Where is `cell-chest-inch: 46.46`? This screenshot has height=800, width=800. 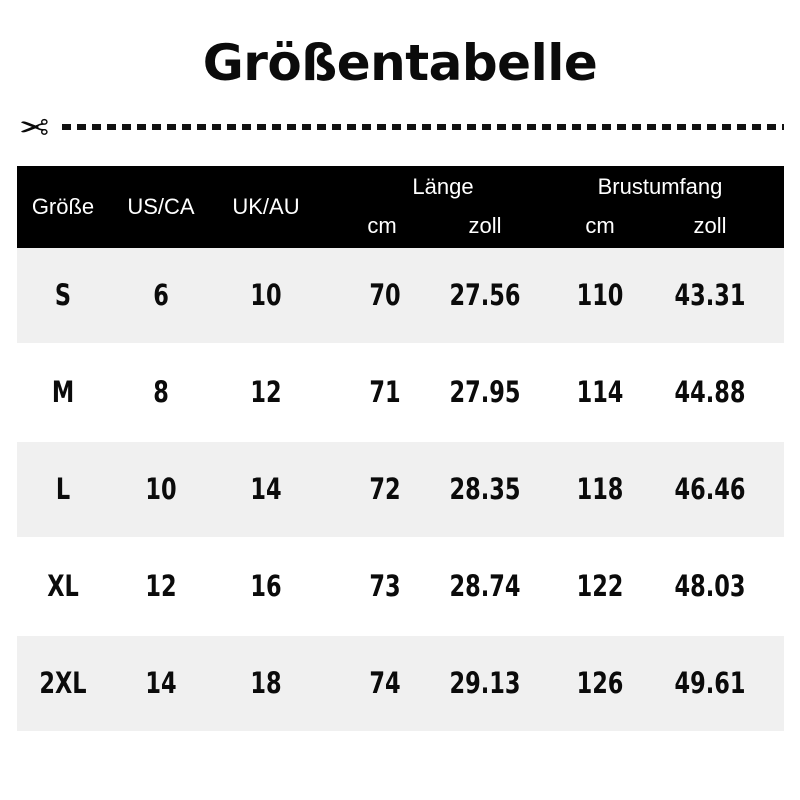
cell-chest-inch: 46.46 is located at coordinates (710, 489).